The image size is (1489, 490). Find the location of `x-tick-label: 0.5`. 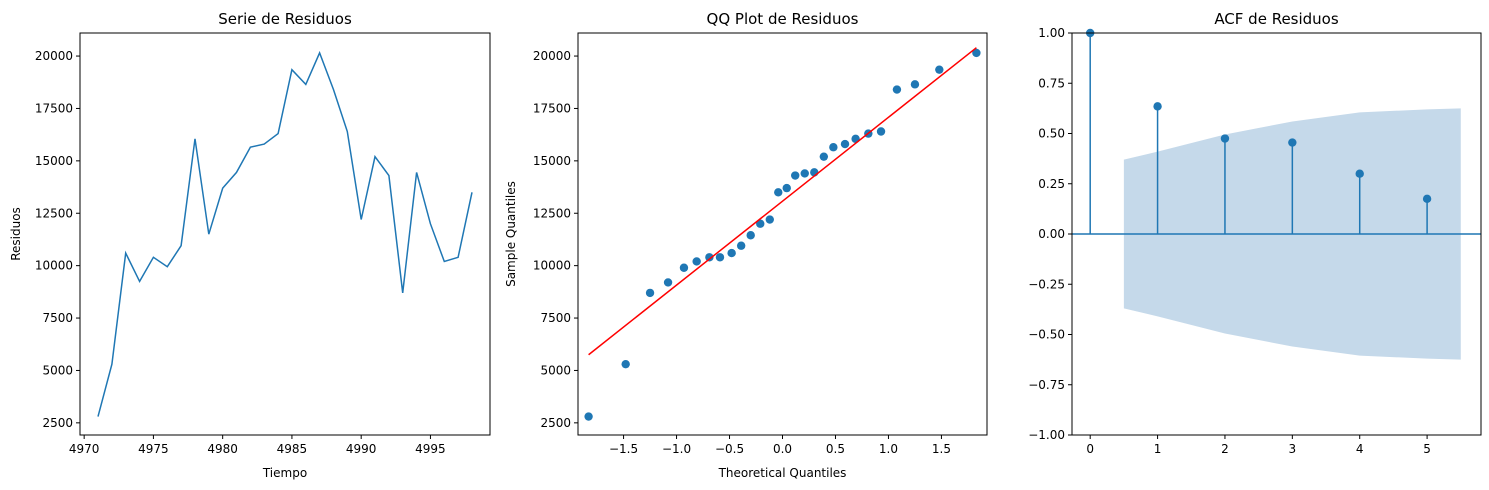

x-tick-label: 0.5 is located at coordinates (835, 449).